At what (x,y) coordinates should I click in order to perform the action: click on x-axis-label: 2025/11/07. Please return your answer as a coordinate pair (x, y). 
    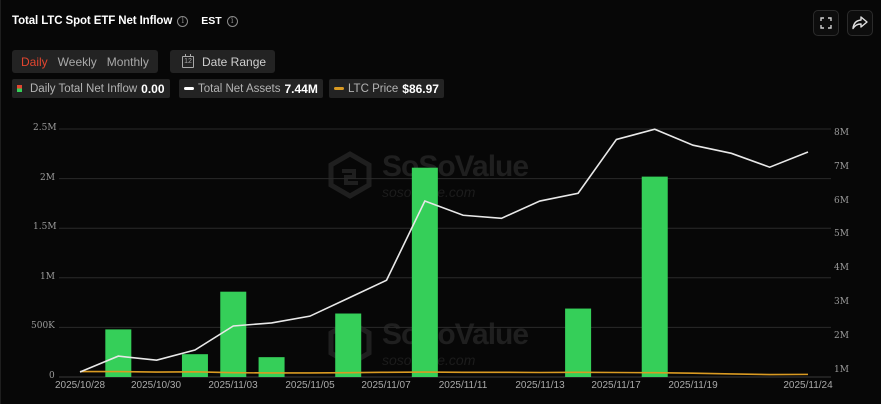
    Looking at the image, I should click on (386, 385).